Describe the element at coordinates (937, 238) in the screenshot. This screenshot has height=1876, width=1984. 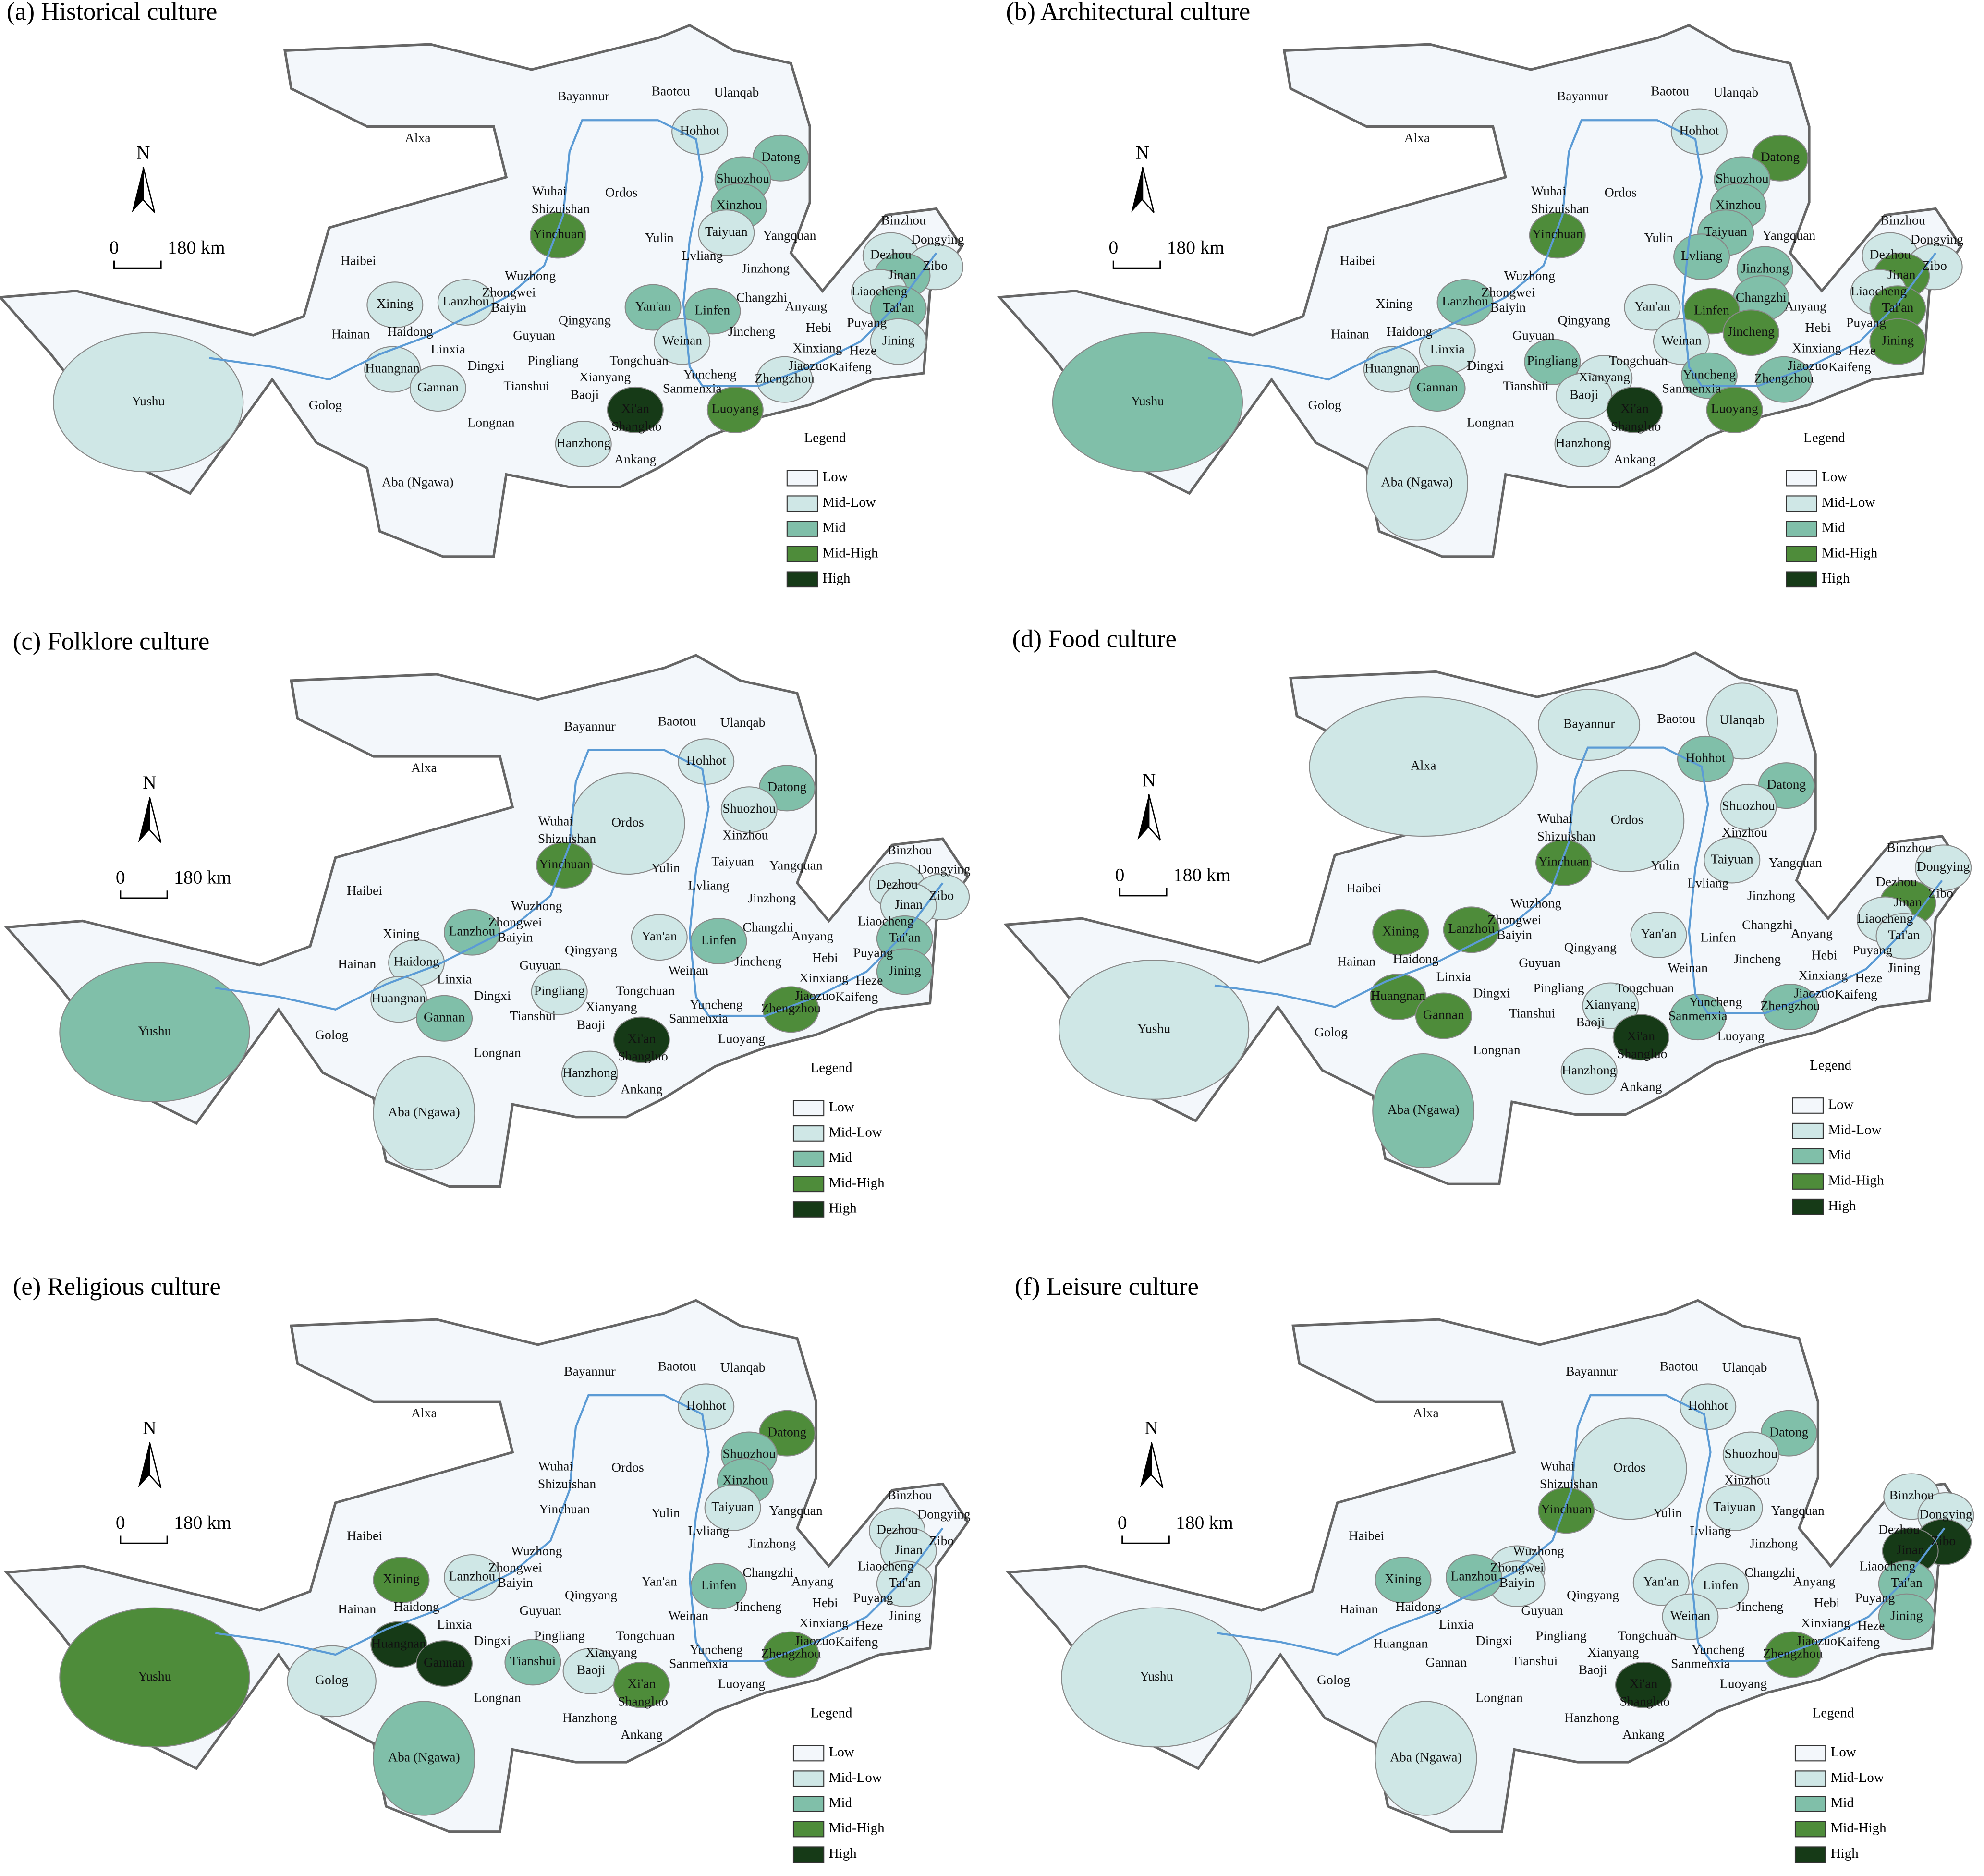
I see `city-label: Dongying` at that location.